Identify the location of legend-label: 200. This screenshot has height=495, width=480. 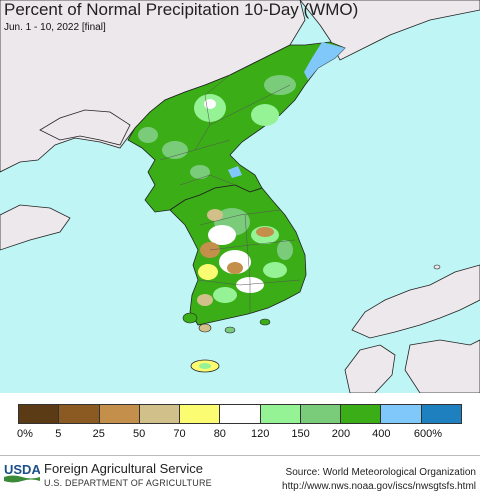
(341, 434).